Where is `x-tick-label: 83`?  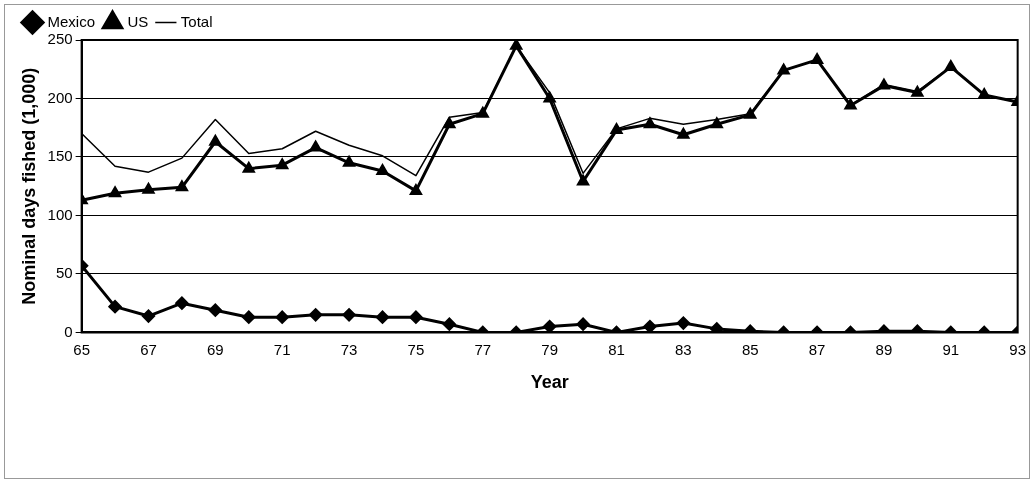
x-tick-label: 83 is located at coordinates (683, 349).